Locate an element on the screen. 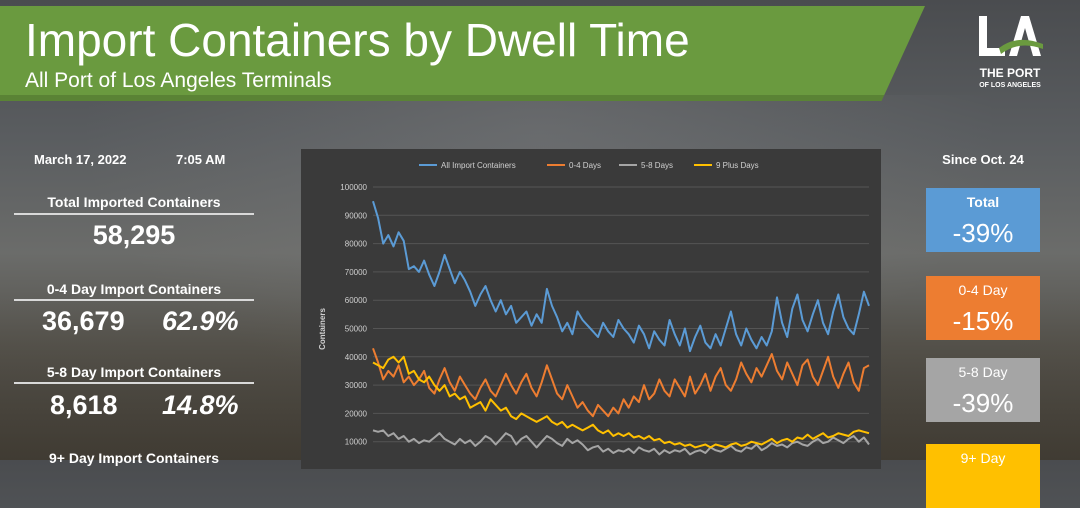 The height and width of the screenshot is (508, 1080). kpi-card: 0-4 Day -15% is located at coordinates (983, 308).